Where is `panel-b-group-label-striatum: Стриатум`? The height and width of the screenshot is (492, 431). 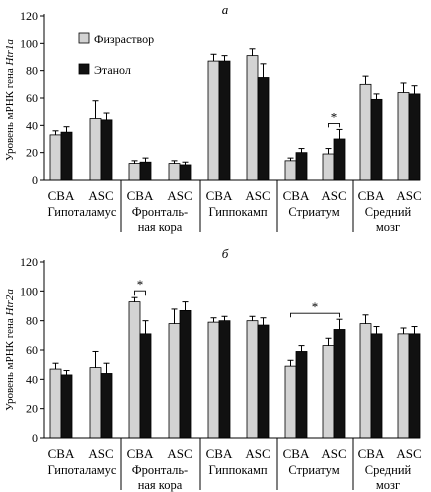 panel-b-group-label-striatum: Стриатум is located at coordinates (313, 470).